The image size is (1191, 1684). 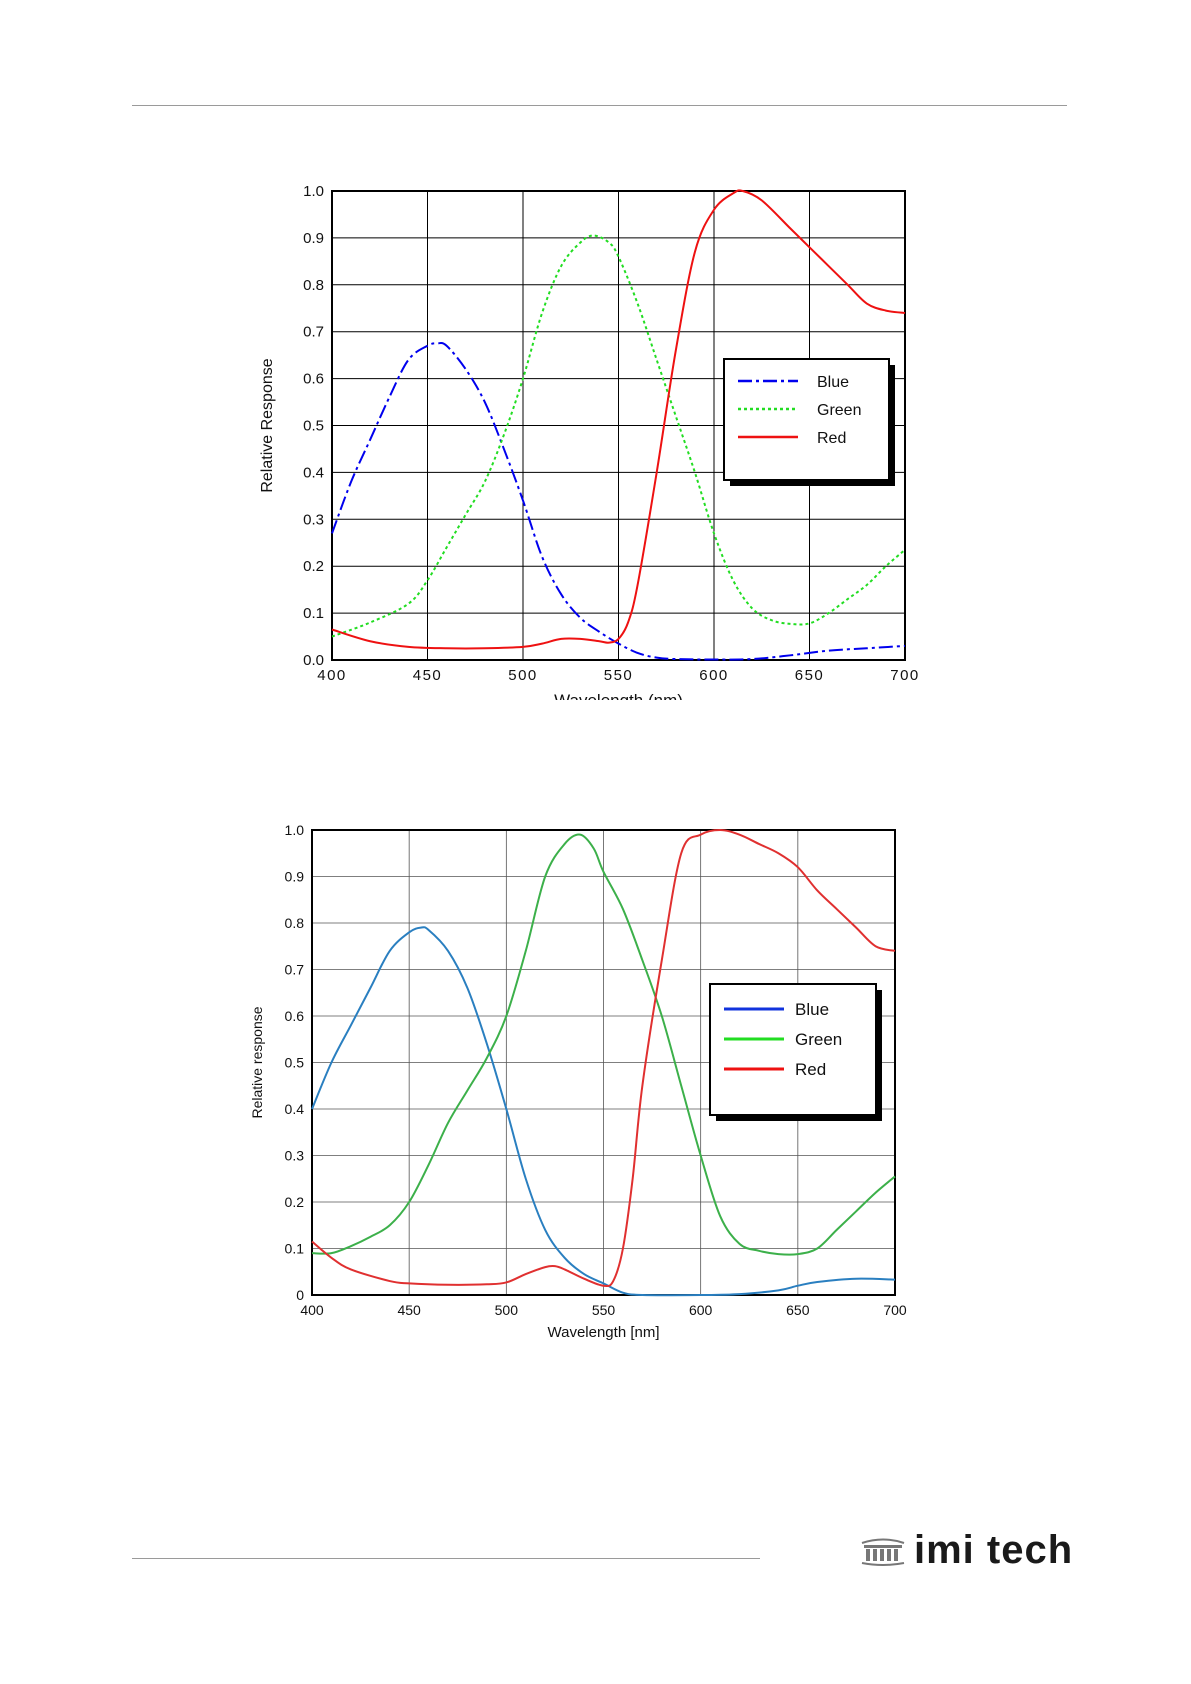 I want to click on y-axis-label: Relative response, so click(x=257, y=1062).